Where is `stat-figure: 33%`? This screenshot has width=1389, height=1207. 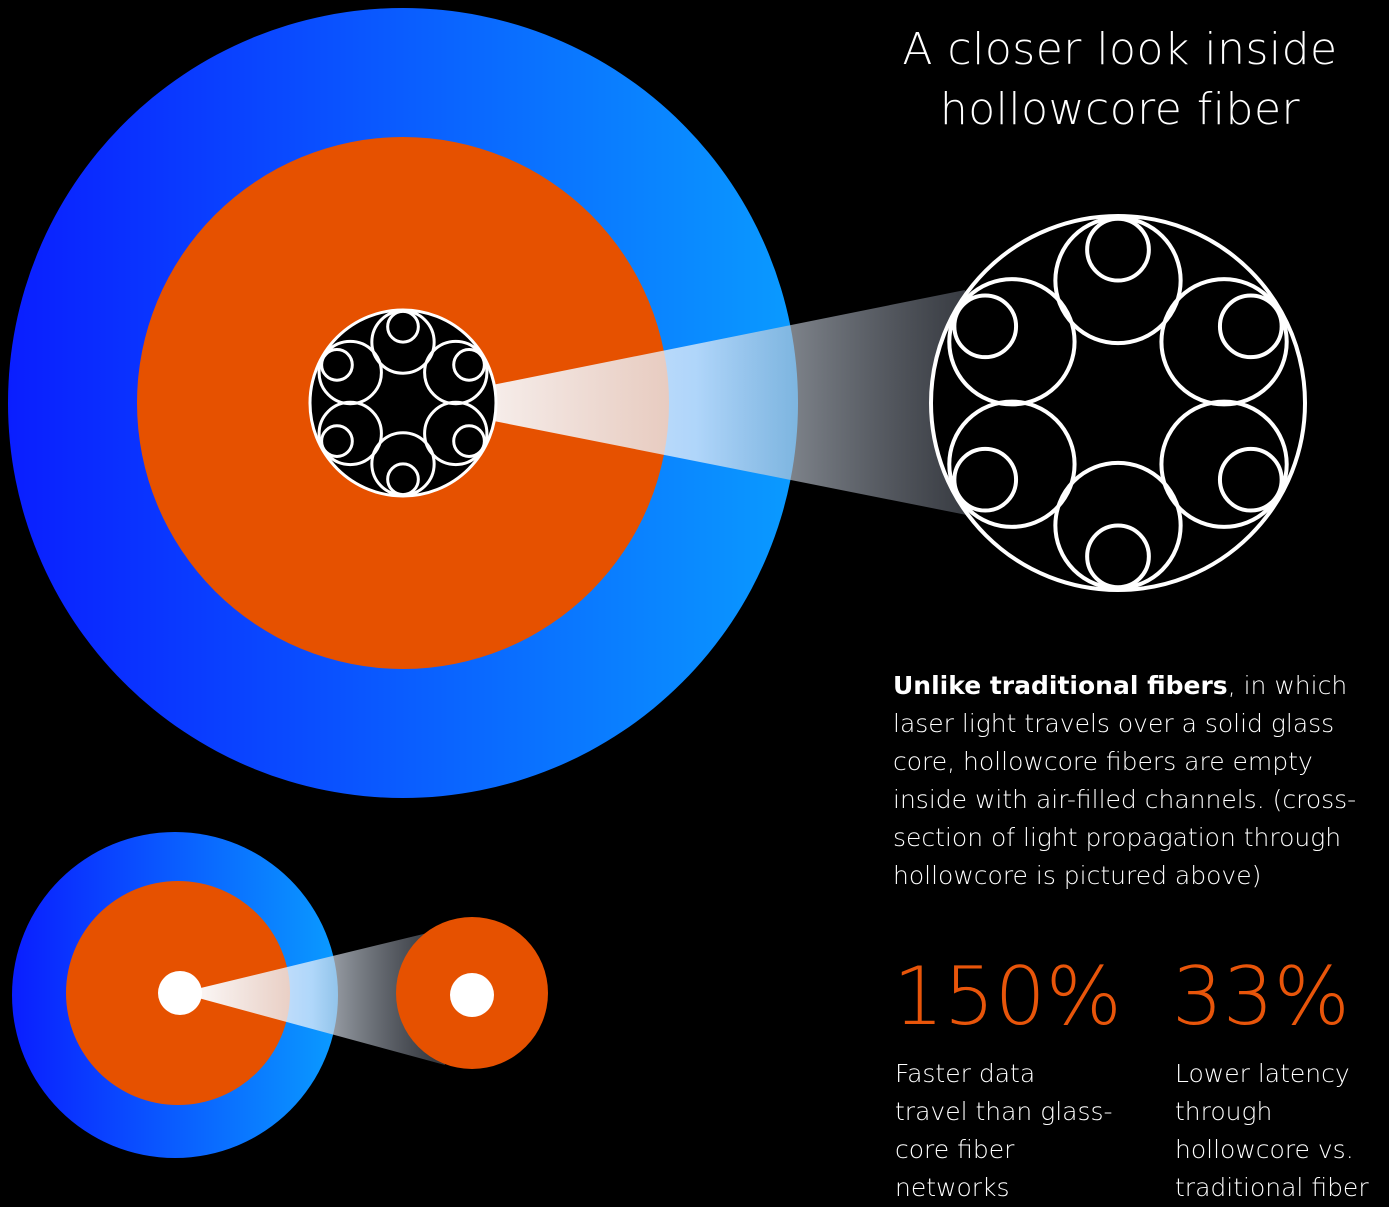 stat-figure: 33% is located at coordinates (1261, 996).